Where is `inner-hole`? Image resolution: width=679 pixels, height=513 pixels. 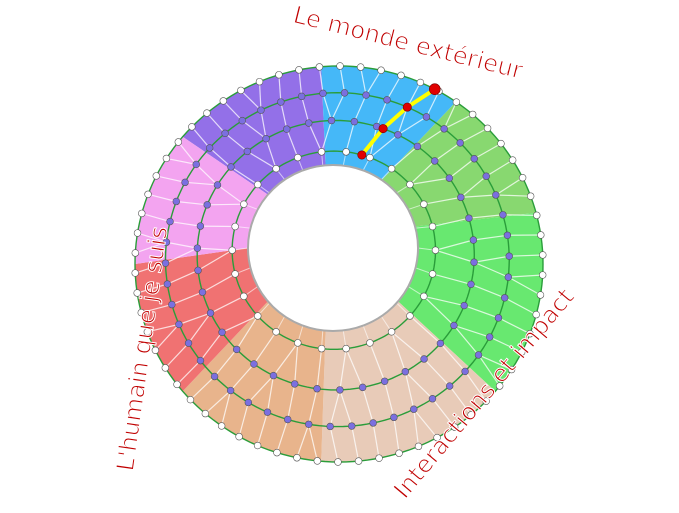
inner-hole is located at coordinates (333, 248).